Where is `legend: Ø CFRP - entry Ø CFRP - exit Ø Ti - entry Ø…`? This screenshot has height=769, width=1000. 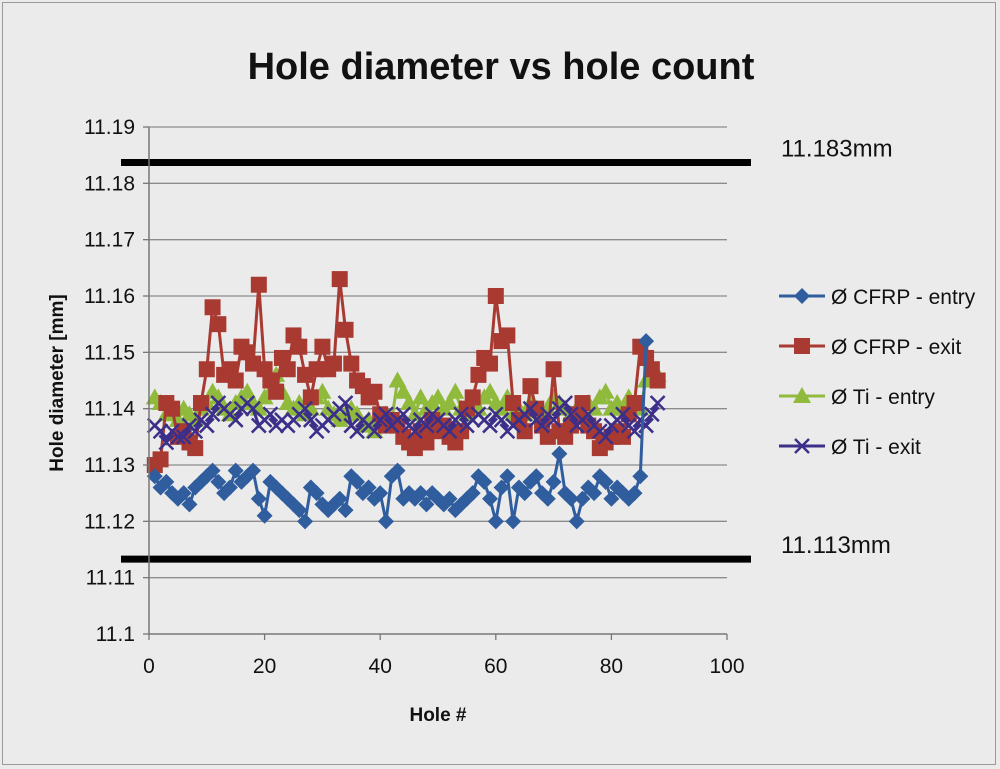 legend: Ø CFRP - entry Ø CFRP - exit Ø Ti - entry Ø… is located at coordinates (877, 372).